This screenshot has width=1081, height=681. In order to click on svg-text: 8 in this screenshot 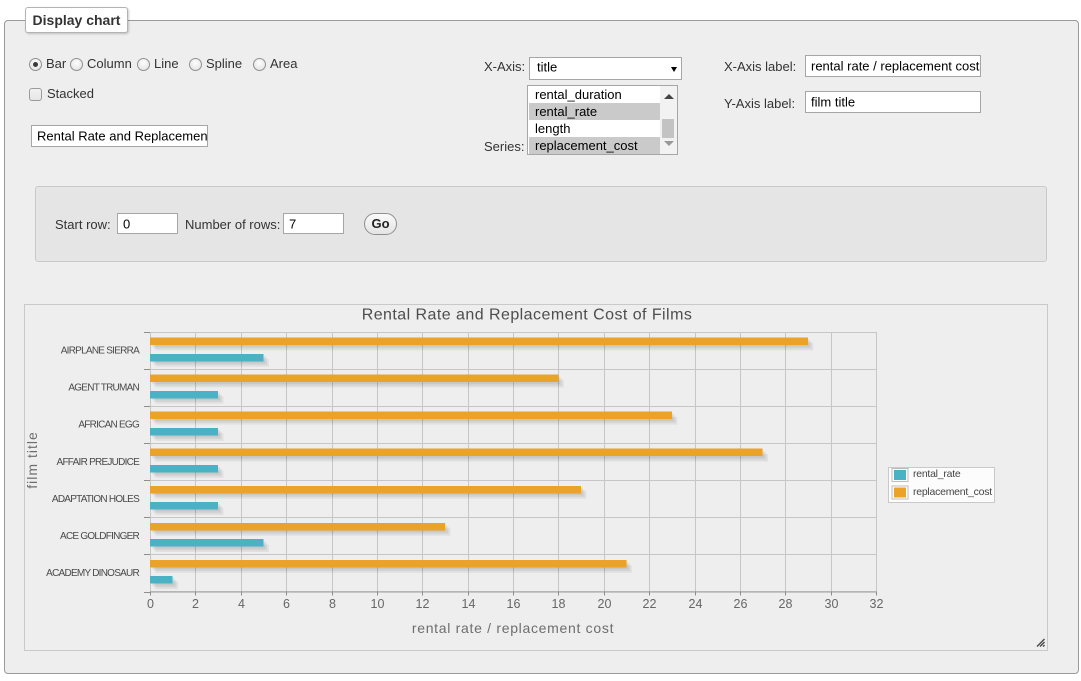, I will do `click(332, 604)`.